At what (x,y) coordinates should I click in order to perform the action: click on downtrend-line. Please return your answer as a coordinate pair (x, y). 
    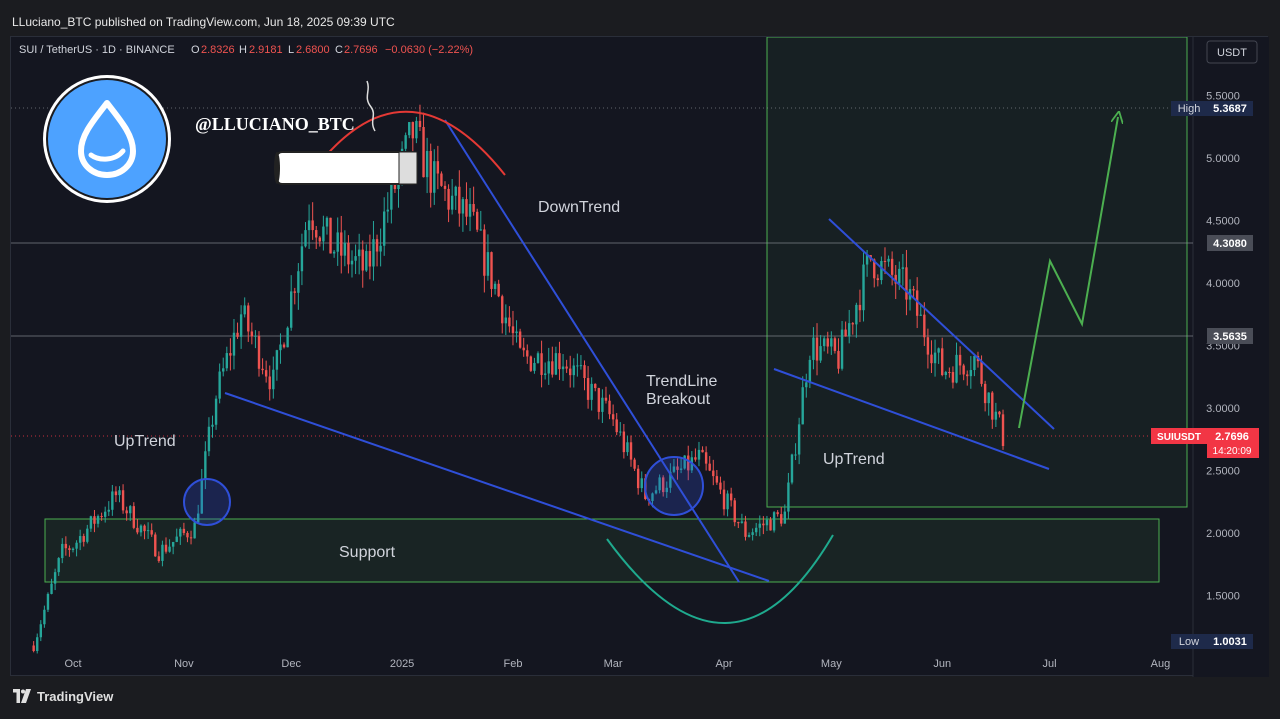
    Looking at the image, I should click on (592, 351).